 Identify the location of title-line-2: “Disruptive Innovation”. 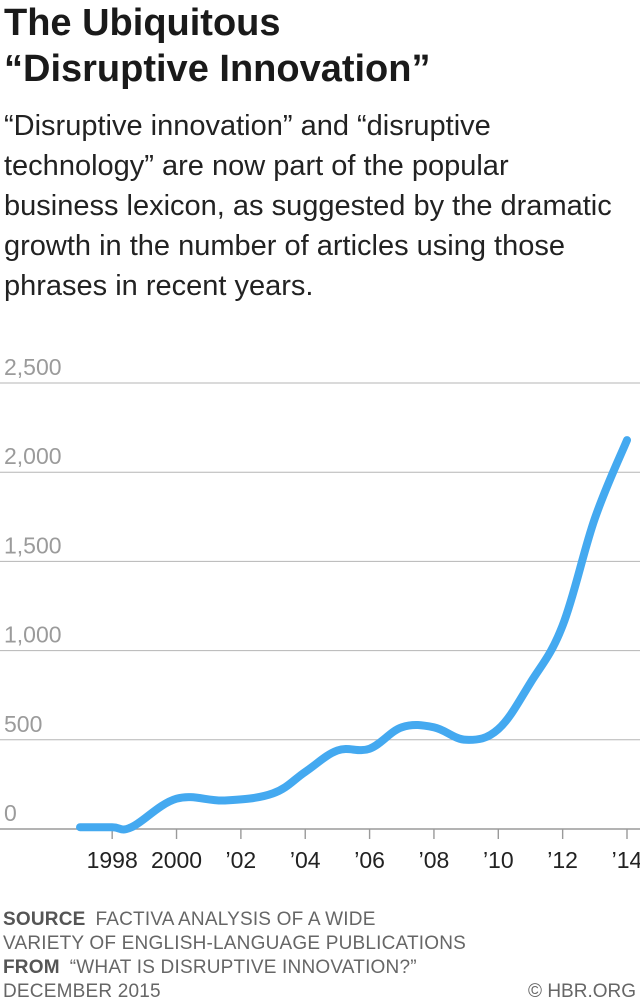
(217, 69).